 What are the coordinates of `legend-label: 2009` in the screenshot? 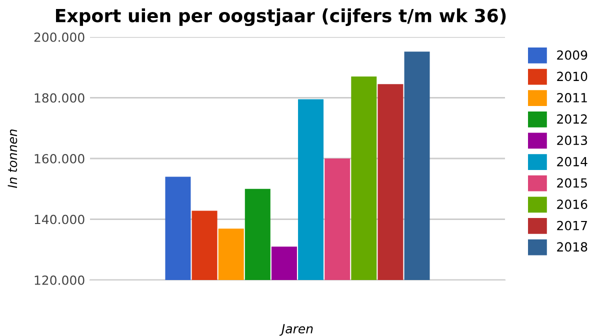 It's located at (572, 55).